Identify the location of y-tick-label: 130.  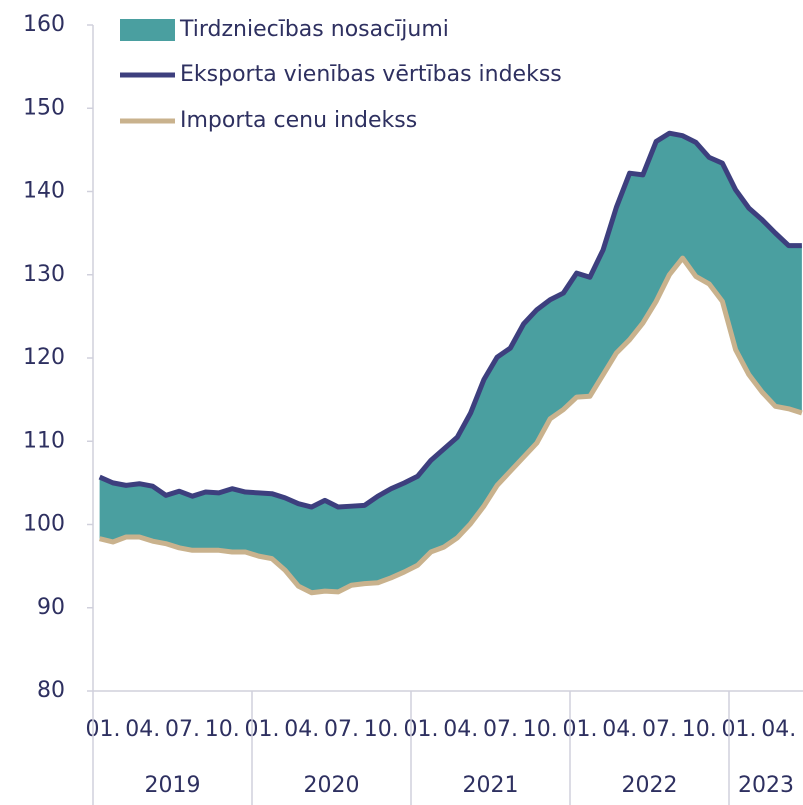
(44, 274).